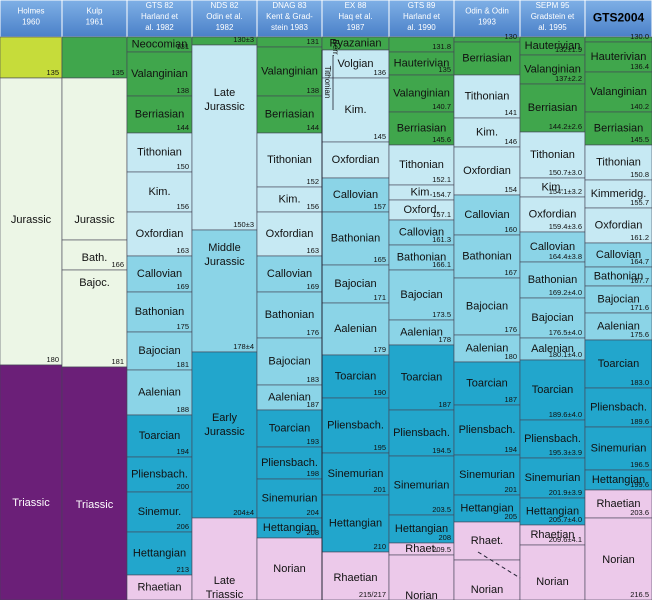 Image resolution: width=652 pixels, height=600 pixels. Describe the element at coordinates (182, 286) in the screenshot. I see `age-label: 169` at that location.